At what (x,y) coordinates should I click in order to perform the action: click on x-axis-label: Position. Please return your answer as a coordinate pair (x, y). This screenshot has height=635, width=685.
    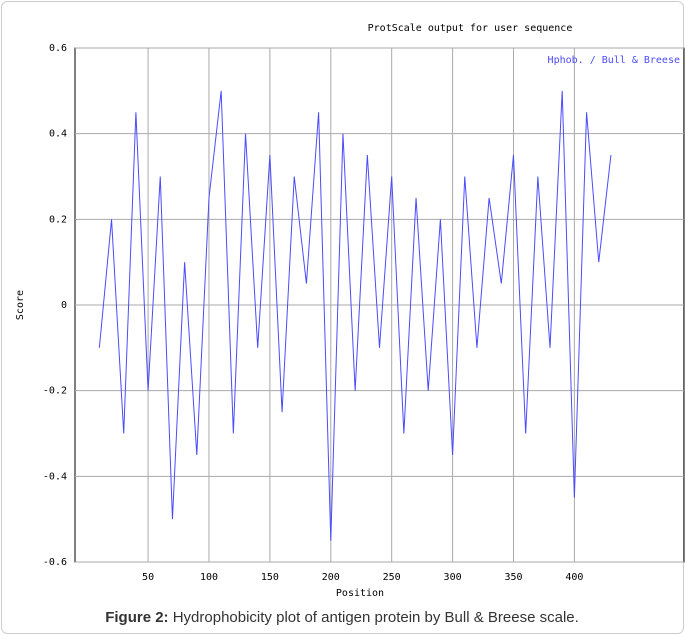
    Looking at the image, I should click on (360, 593).